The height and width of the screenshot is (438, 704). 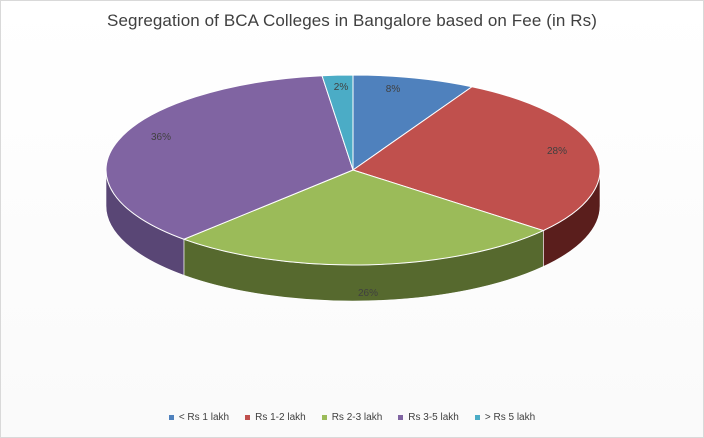 What do you see at coordinates (161, 137) in the screenshot?
I see `data-label-3-5-lakh: 36%` at bounding box center [161, 137].